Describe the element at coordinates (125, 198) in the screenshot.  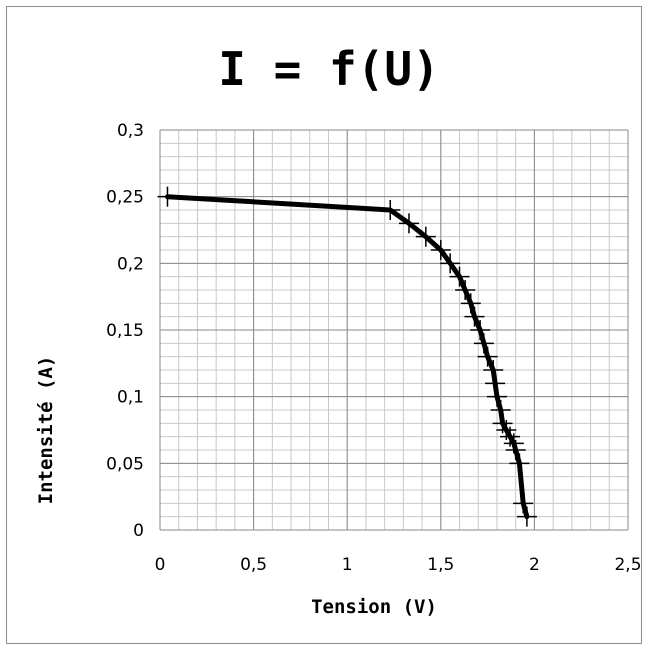
I see `y-tick-label: 0,25` at that location.